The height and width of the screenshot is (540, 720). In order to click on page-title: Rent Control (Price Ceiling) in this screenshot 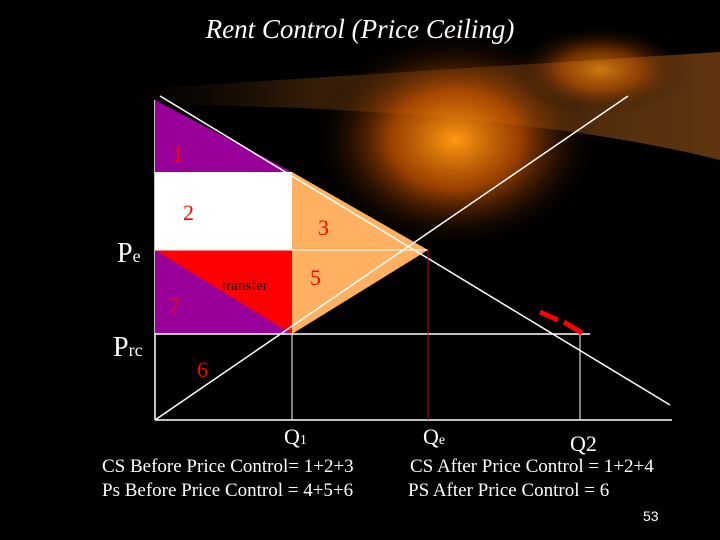, I will do `click(360, 29)`.